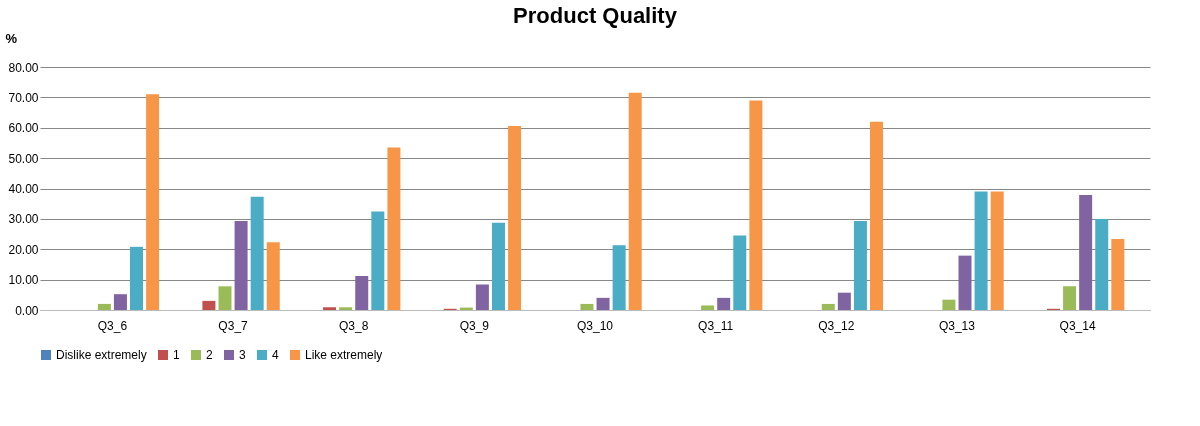  What do you see at coordinates (23, 219) in the screenshot?
I see `y-tick-label: 30.00` at bounding box center [23, 219].